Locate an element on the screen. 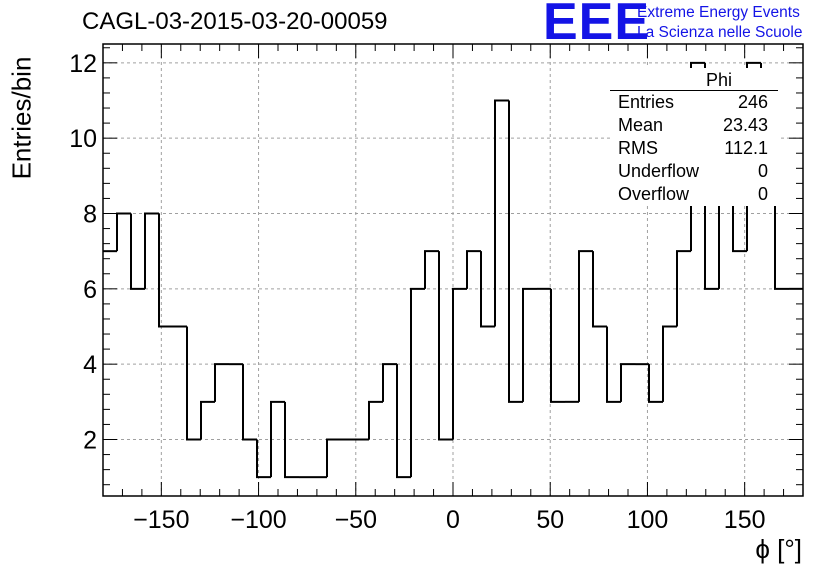  x-tick-label: −100 is located at coordinates (258, 520).